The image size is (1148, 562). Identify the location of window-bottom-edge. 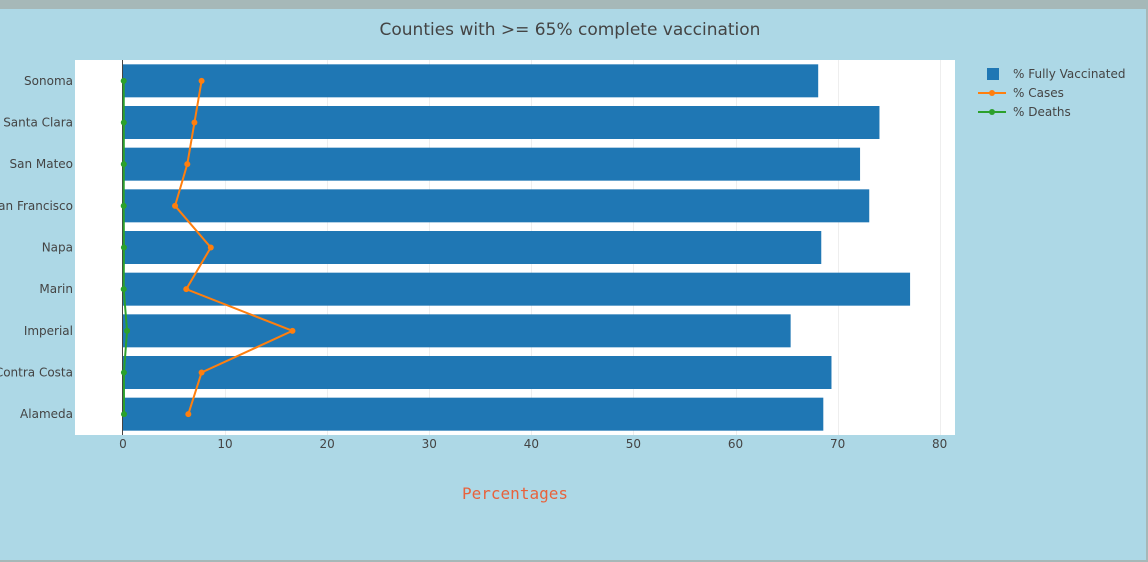
(574, 561).